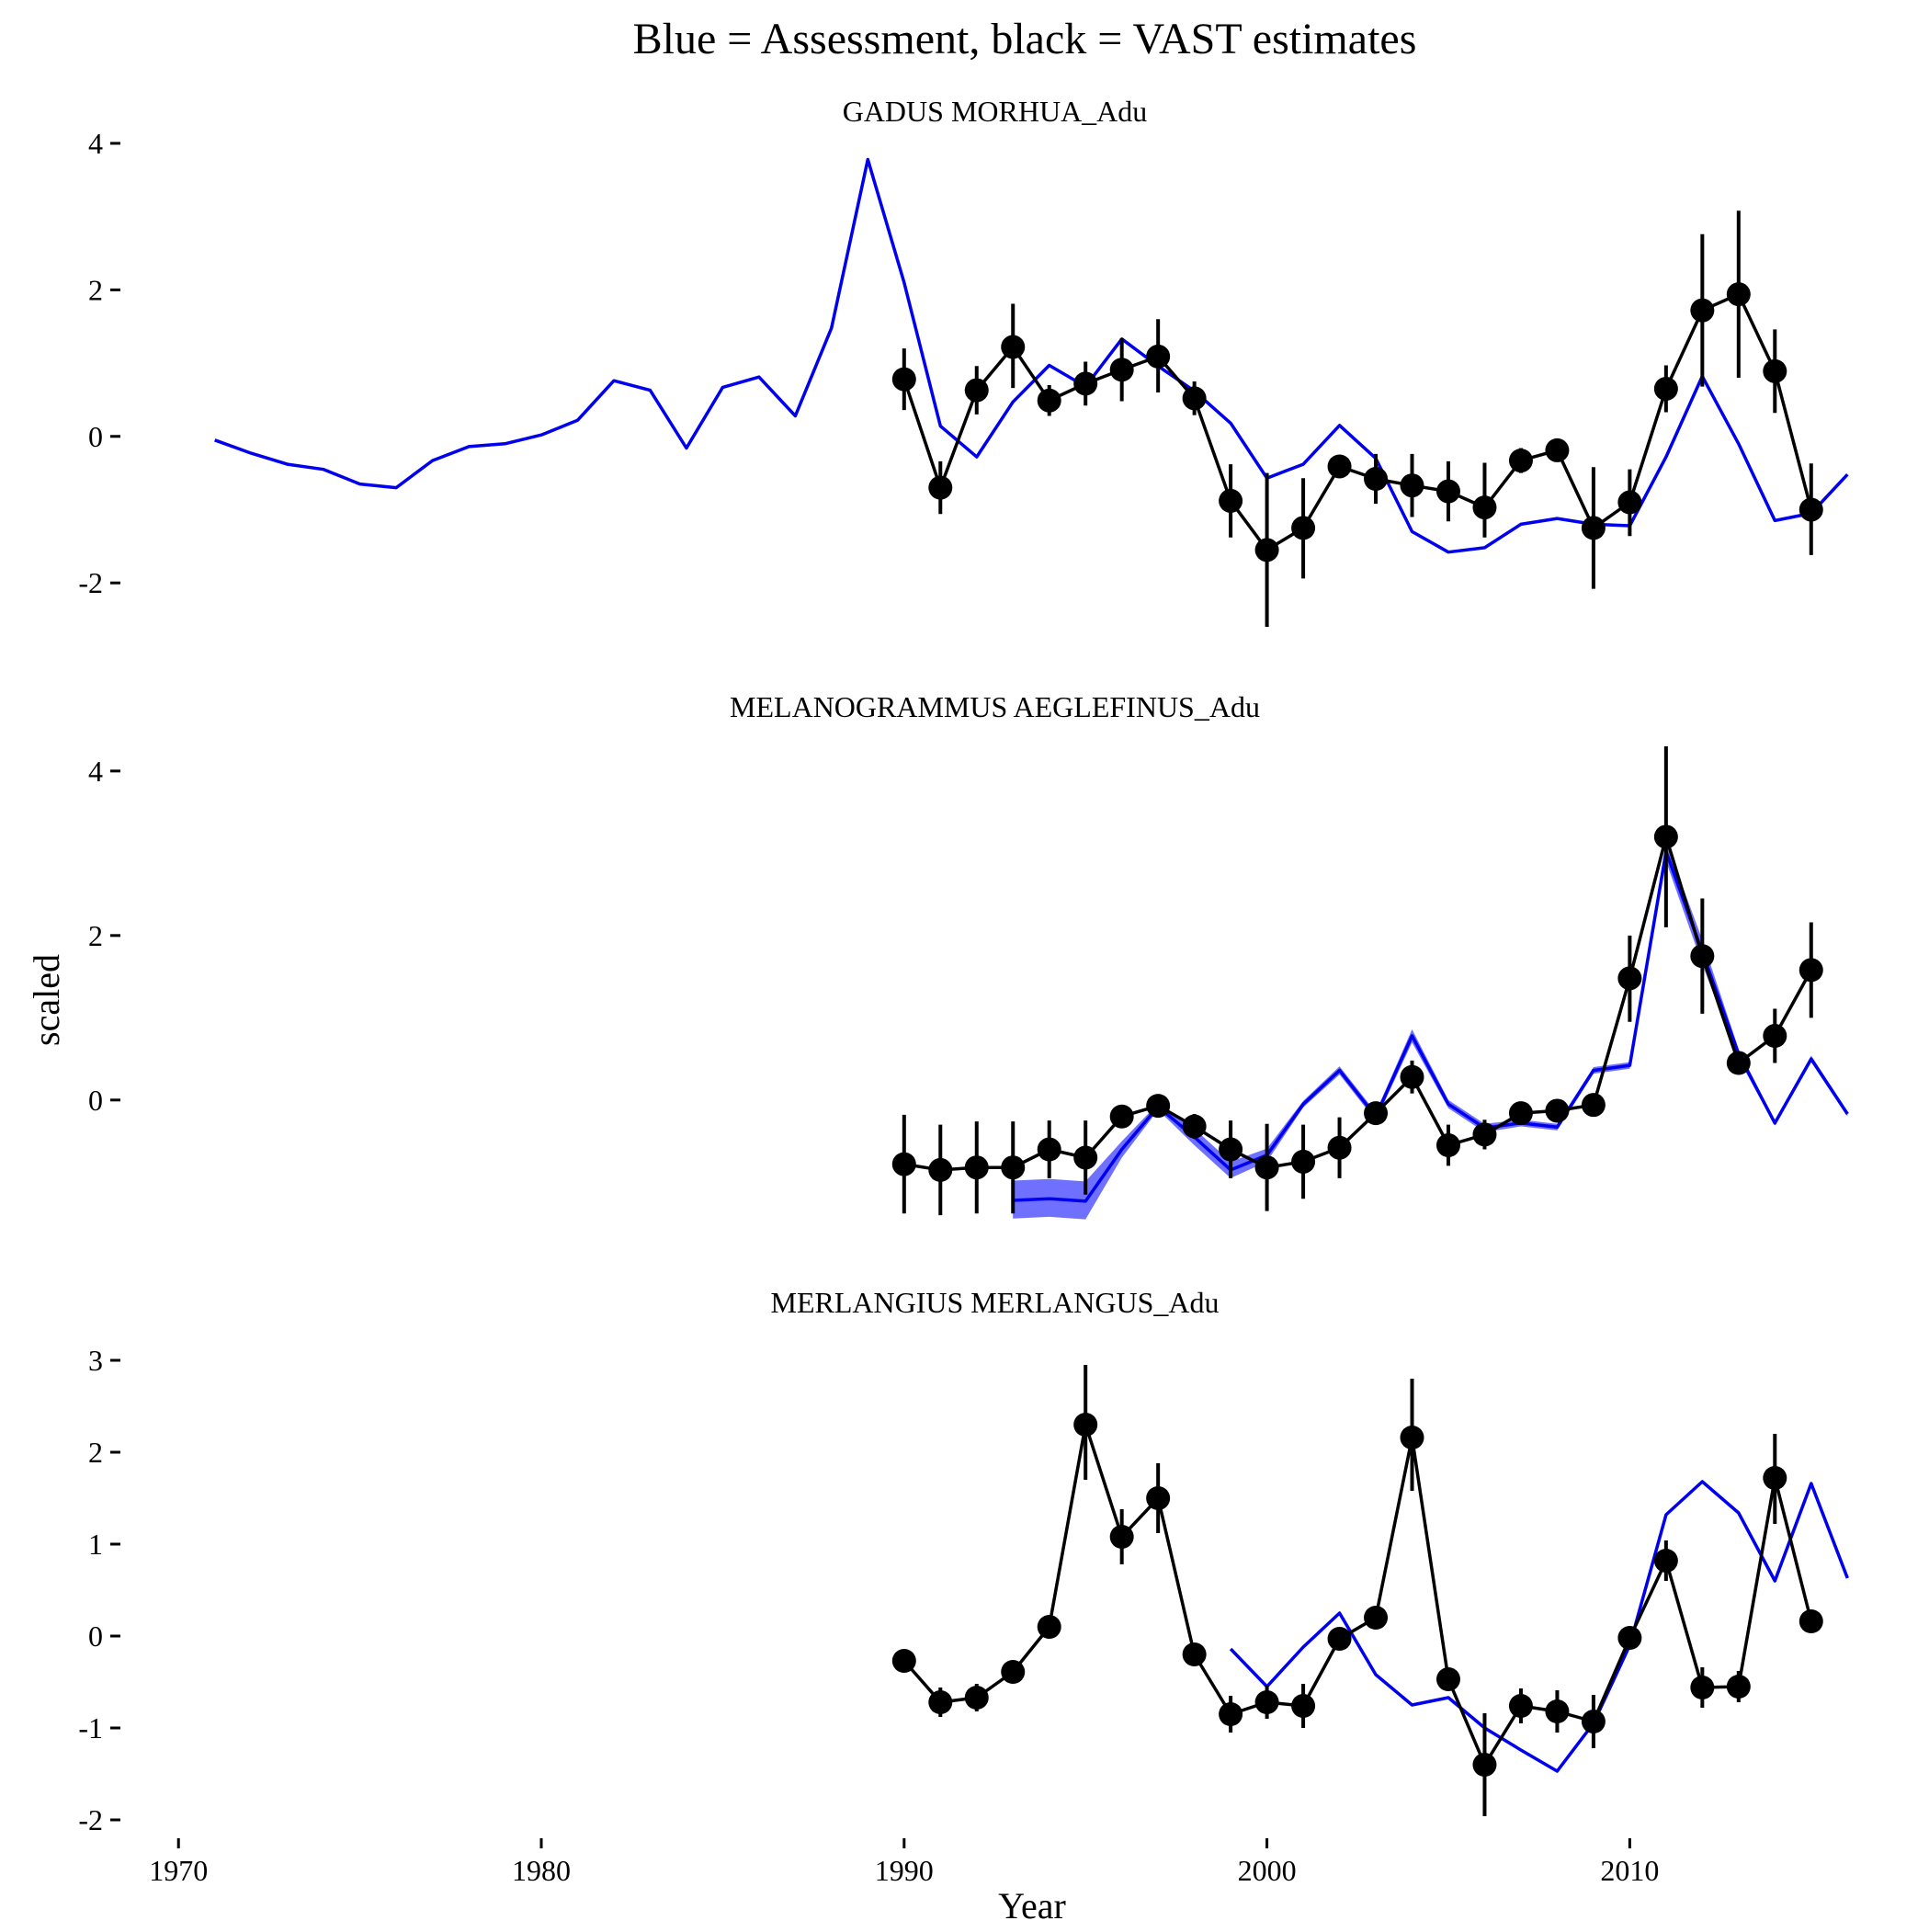  What do you see at coordinates (995, 112) in the screenshot?
I see `panel-title: GADUS MORHUA_Adu` at bounding box center [995, 112].